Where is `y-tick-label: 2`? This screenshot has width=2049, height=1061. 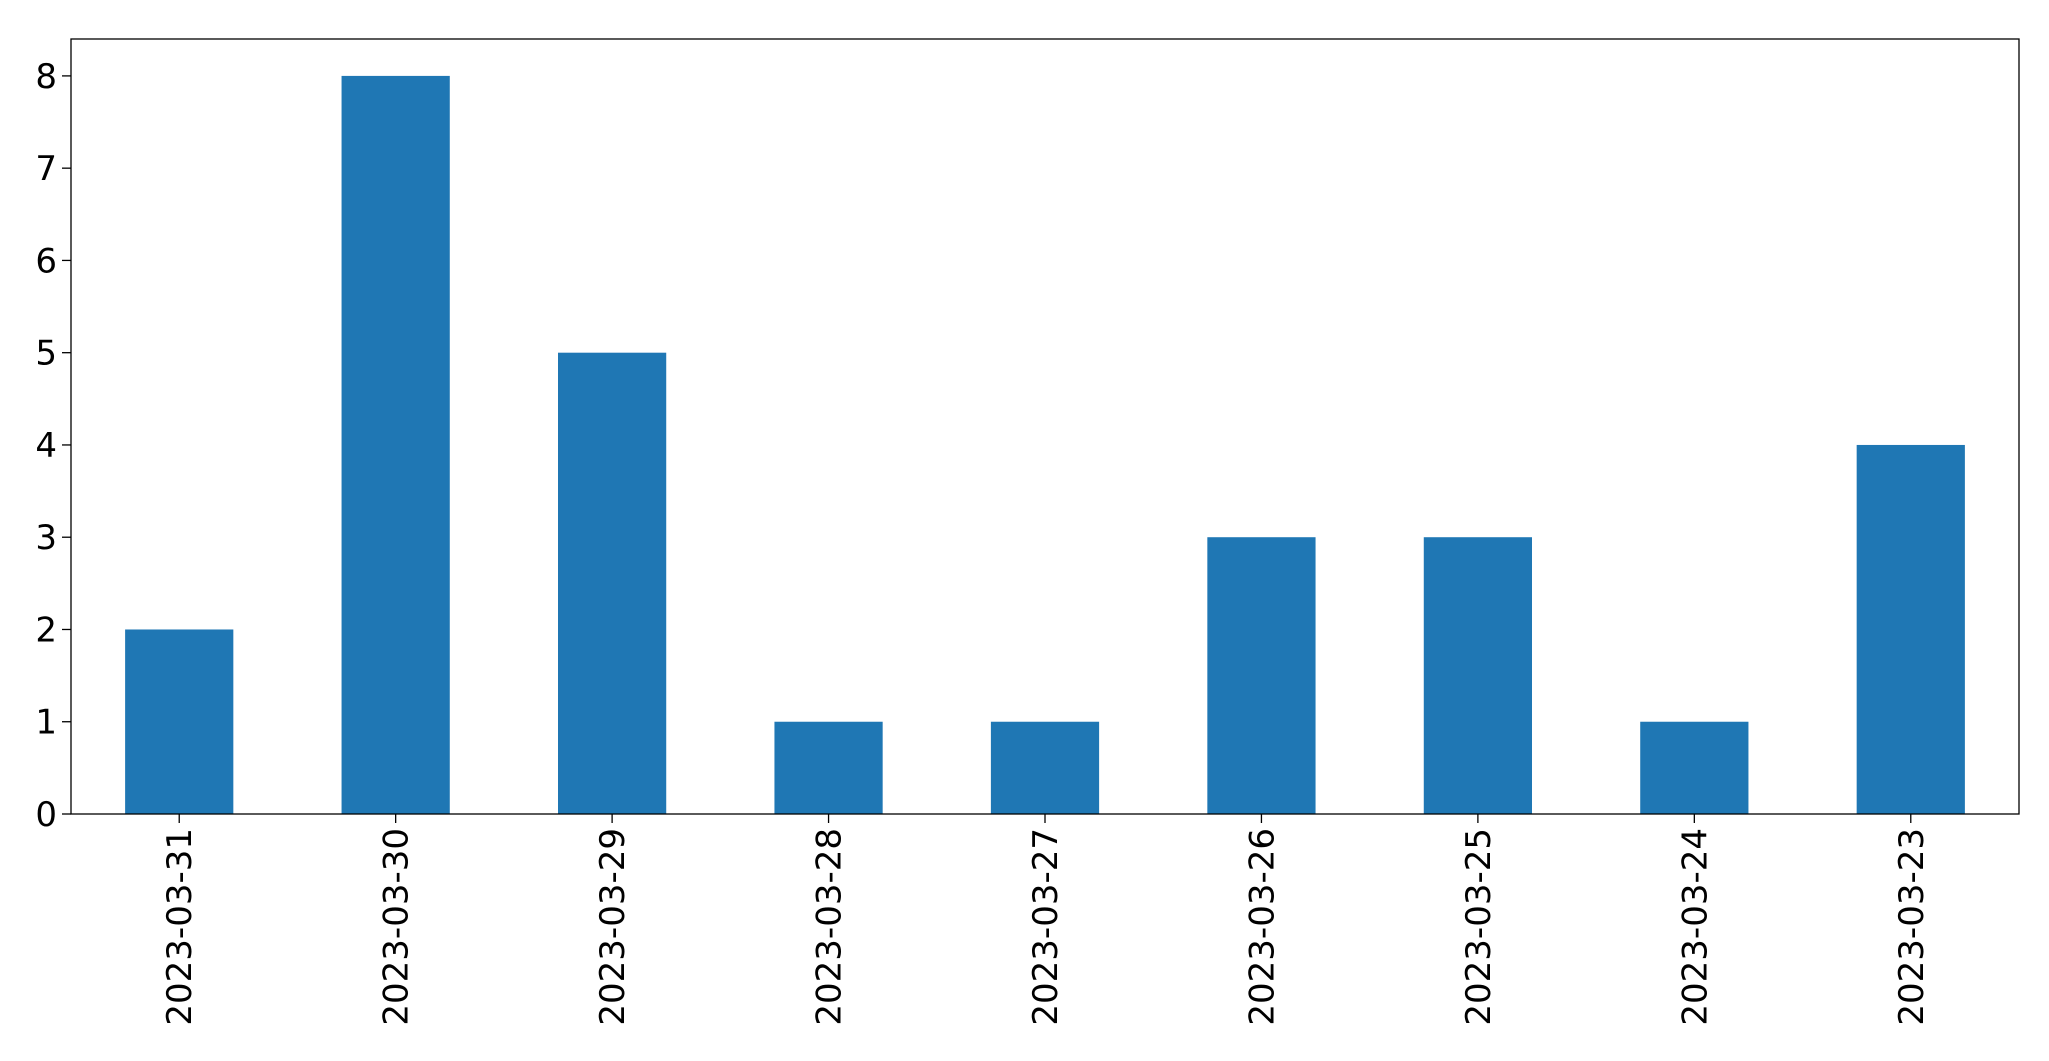 y-tick-label: 2 is located at coordinates (46, 630).